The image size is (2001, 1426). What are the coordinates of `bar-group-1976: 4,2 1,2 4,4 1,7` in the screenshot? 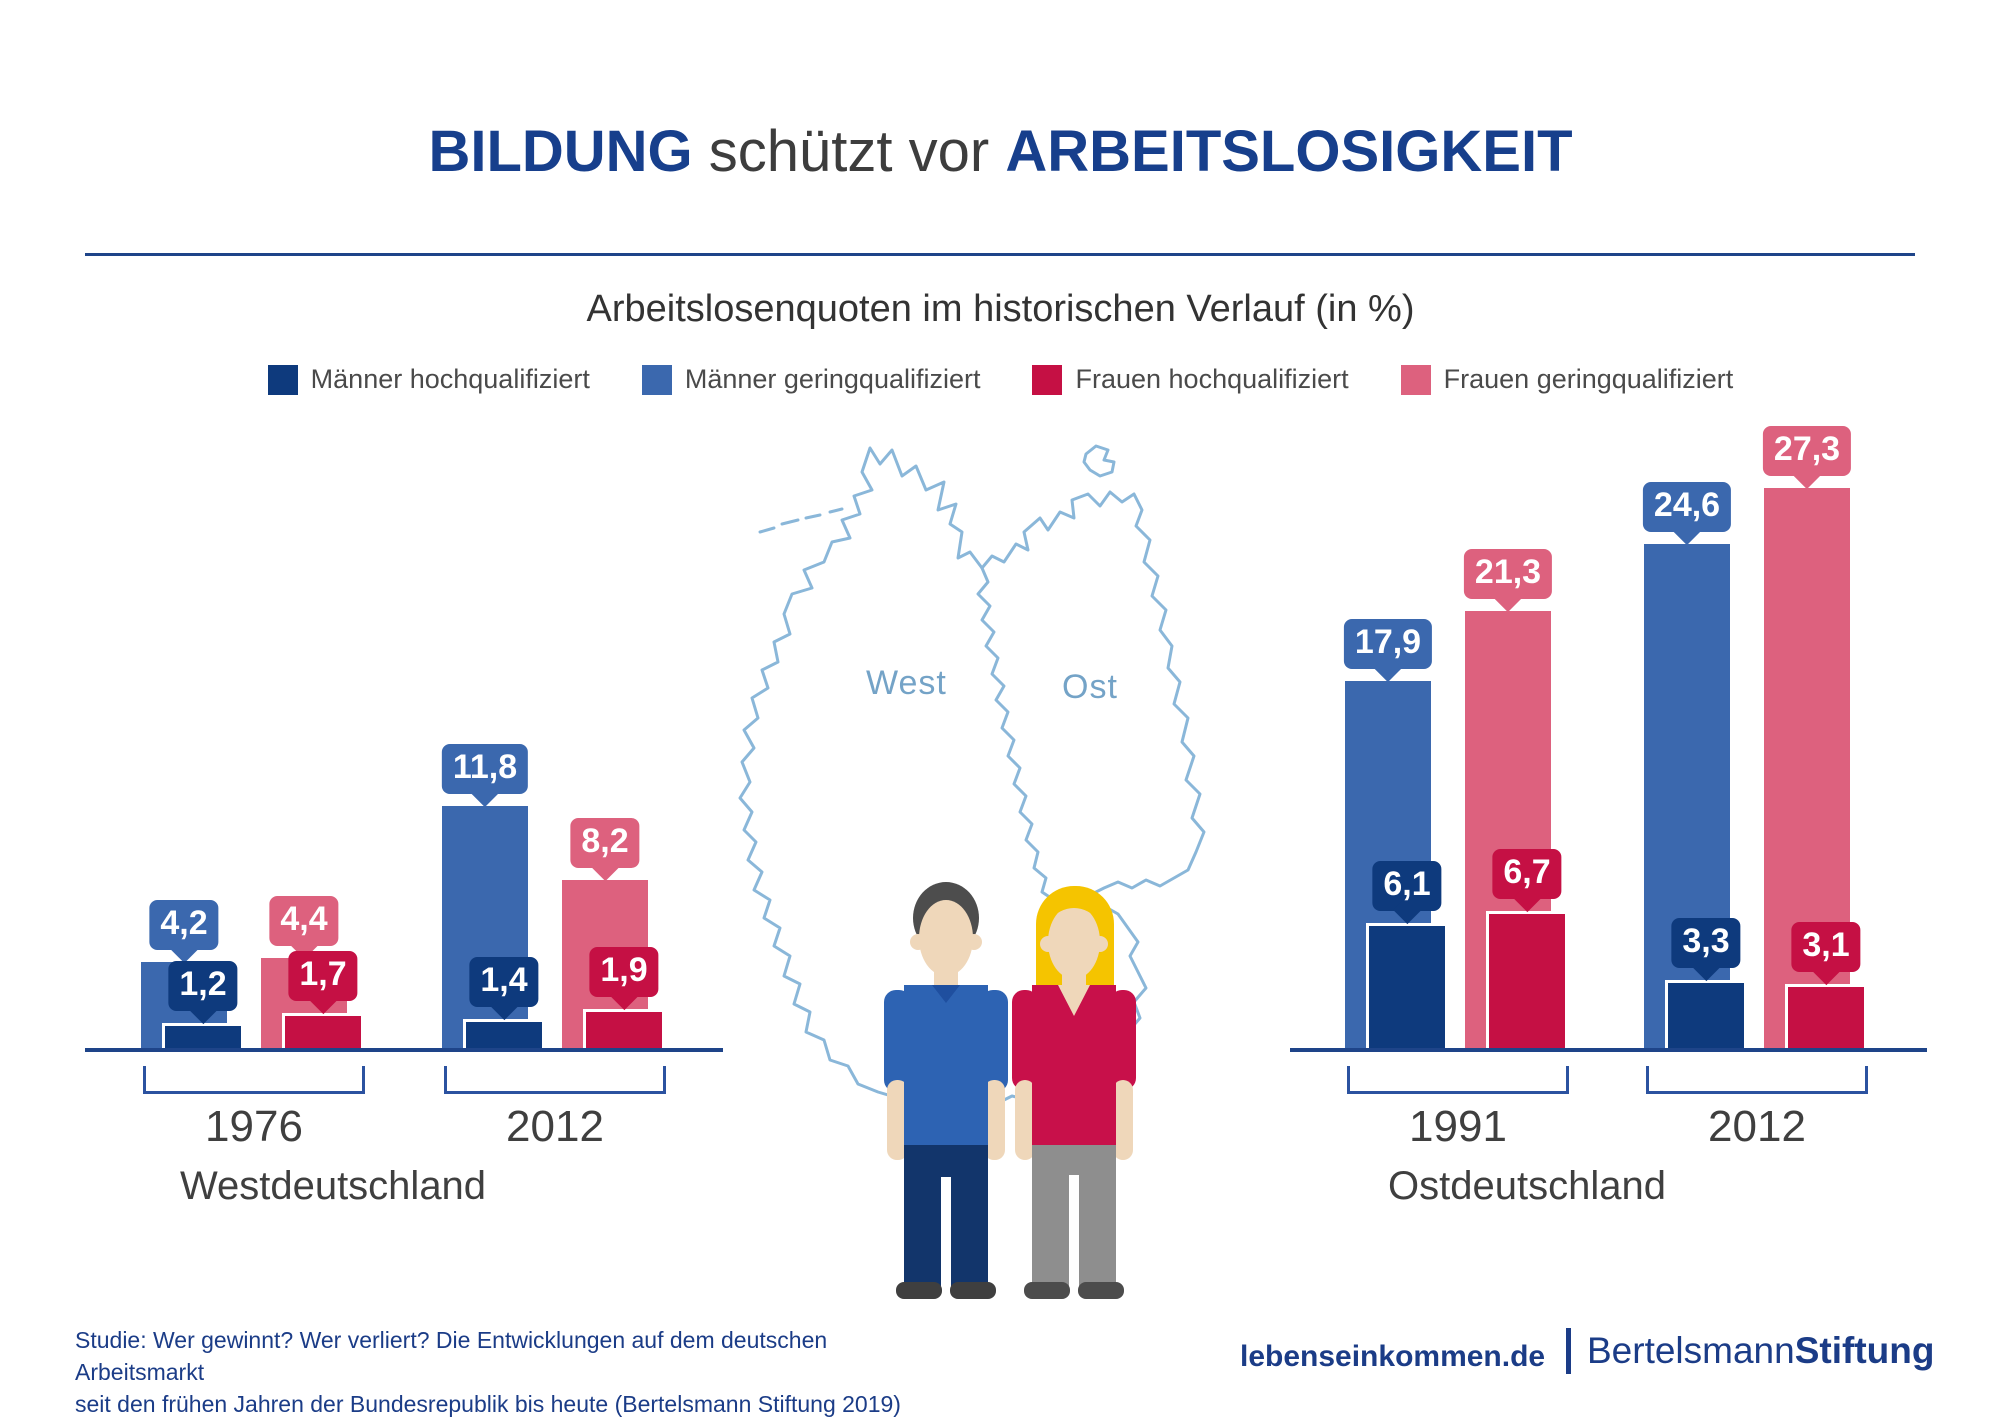 It's located at (254, 723).